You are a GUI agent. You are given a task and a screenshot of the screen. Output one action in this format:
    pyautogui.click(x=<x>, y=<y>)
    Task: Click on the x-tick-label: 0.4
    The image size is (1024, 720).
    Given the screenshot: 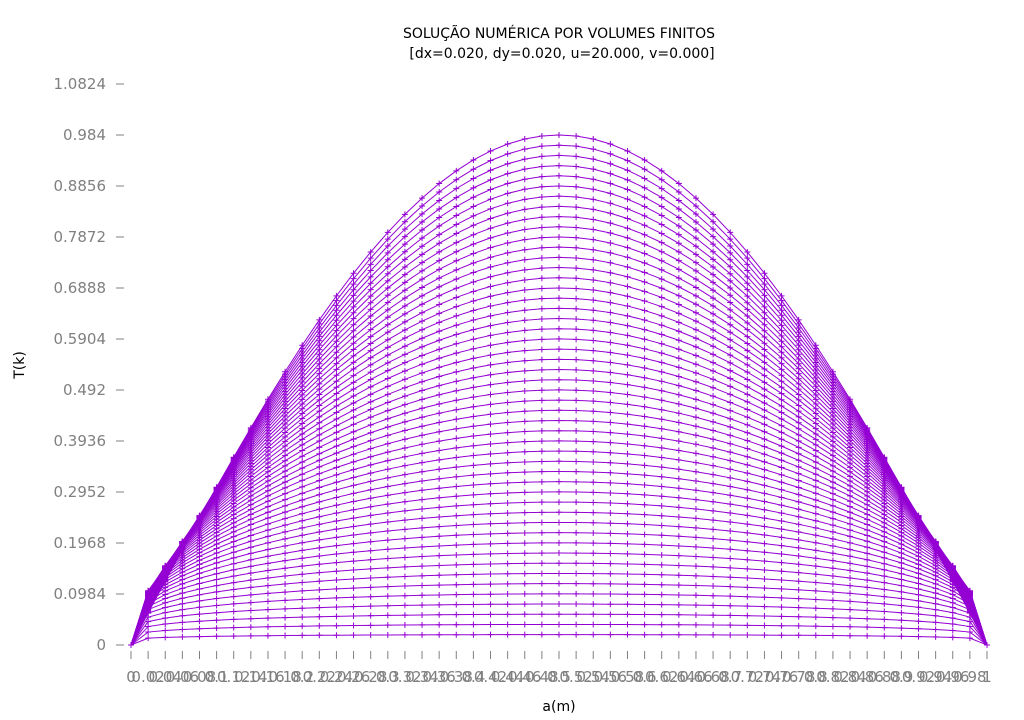 What is the action you would take?
    pyautogui.click(x=473, y=677)
    